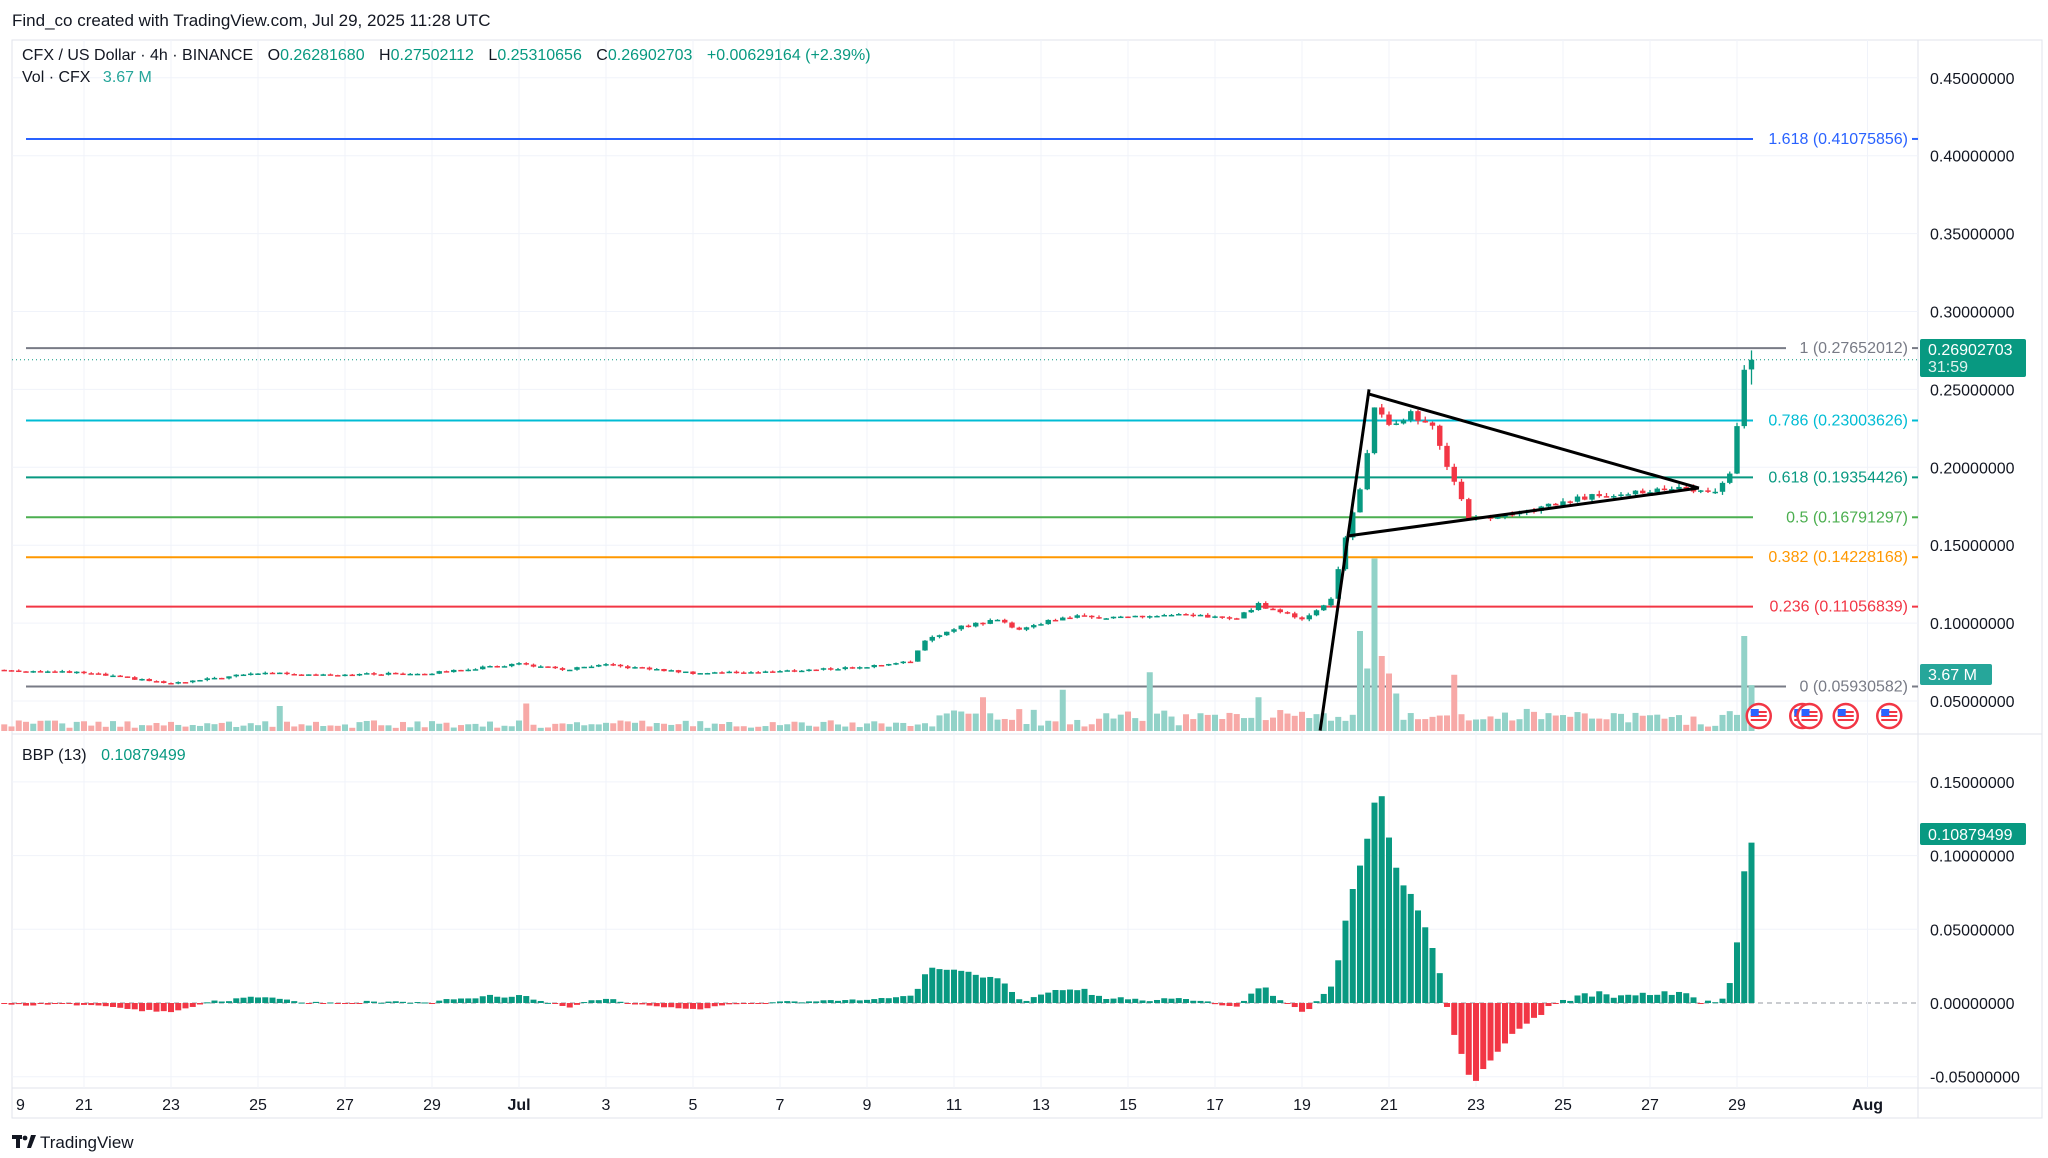  What do you see at coordinates (1845, 720) in the screenshot?
I see `flag-stripe` at bounding box center [1845, 720].